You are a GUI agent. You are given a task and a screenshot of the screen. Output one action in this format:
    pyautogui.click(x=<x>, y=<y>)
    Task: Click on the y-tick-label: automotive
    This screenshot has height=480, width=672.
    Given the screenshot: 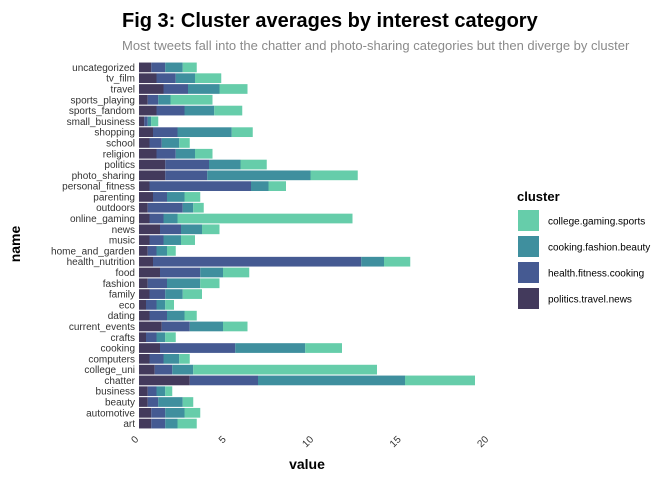 What is the action you would take?
    pyautogui.click(x=110, y=413)
    